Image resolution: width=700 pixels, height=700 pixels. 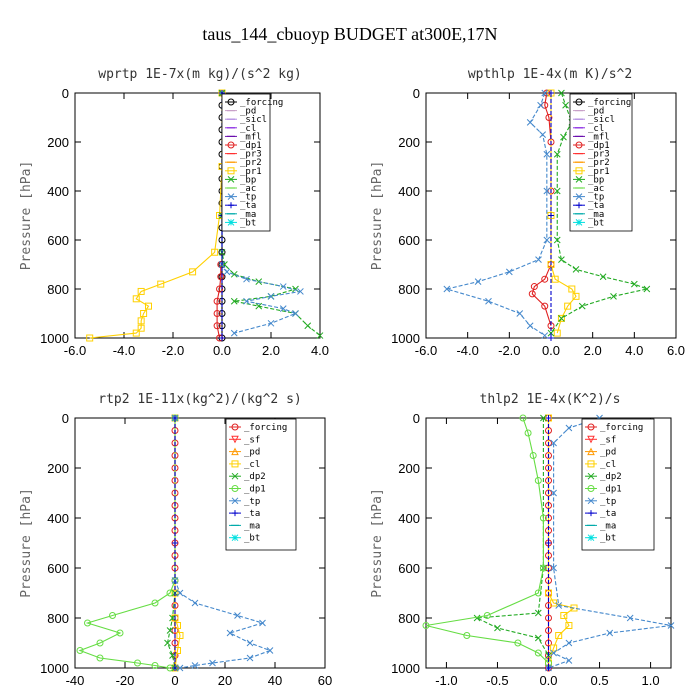 What do you see at coordinates (651, 680) in the screenshot?
I see `x-tick-label: 1.0` at bounding box center [651, 680].